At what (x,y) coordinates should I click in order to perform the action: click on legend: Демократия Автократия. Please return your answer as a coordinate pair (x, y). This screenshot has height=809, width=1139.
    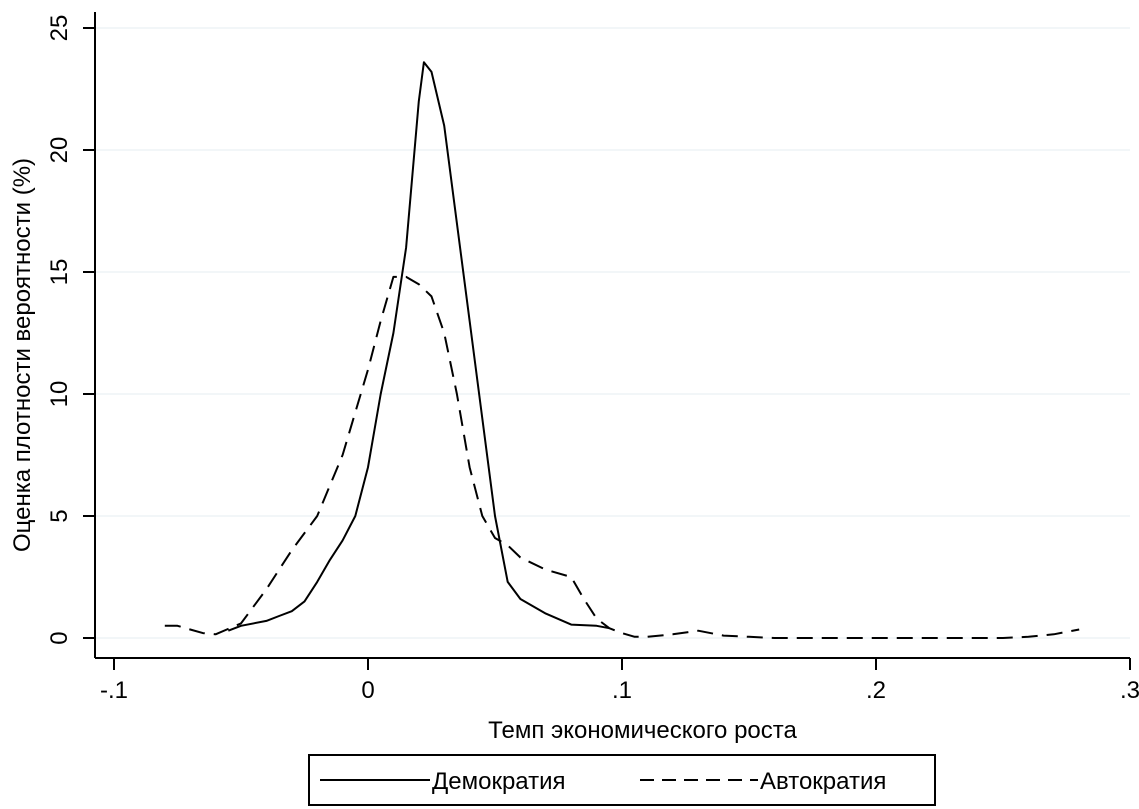
    Looking at the image, I should click on (622, 780).